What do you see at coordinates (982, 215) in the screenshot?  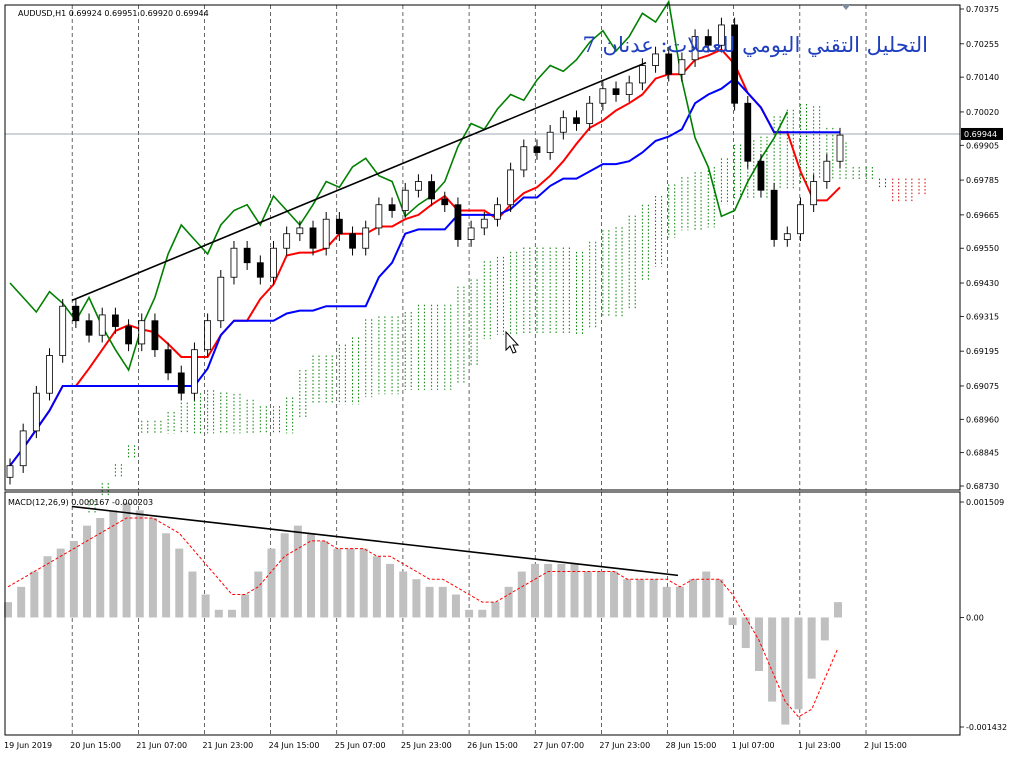 I see `y-tick-label: 0.69665` at bounding box center [982, 215].